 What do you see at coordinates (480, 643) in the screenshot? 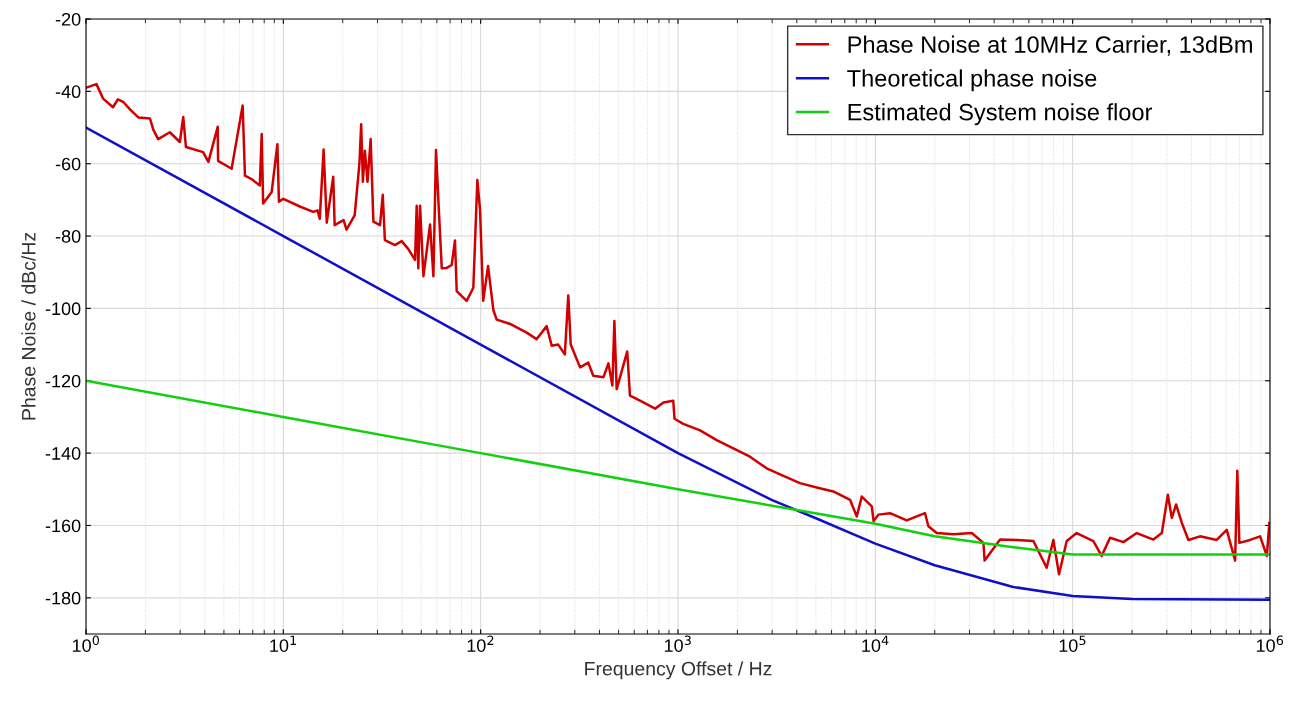
I see `x-tick-label: 10$^{2}$` at bounding box center [480, 643].